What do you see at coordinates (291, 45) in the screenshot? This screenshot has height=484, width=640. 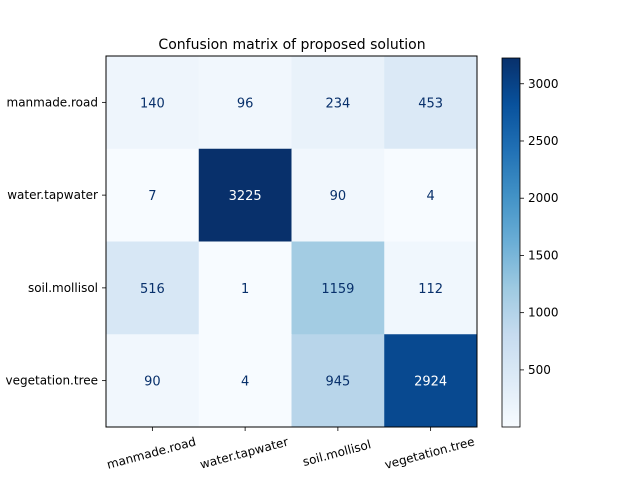 I see `chart-title: Confusion matrix of proposed solution` at bounding box center [291, 45].